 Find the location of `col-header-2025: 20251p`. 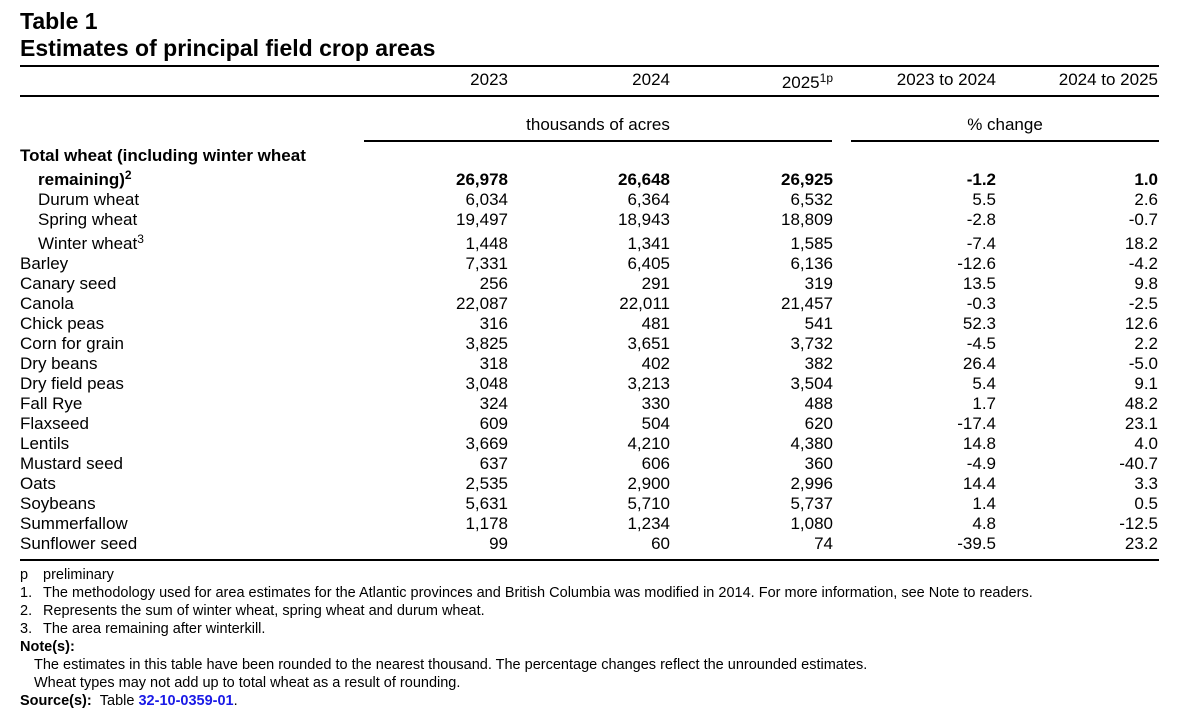

col-header-2025: 20251p is located at coordinates (753, 83).